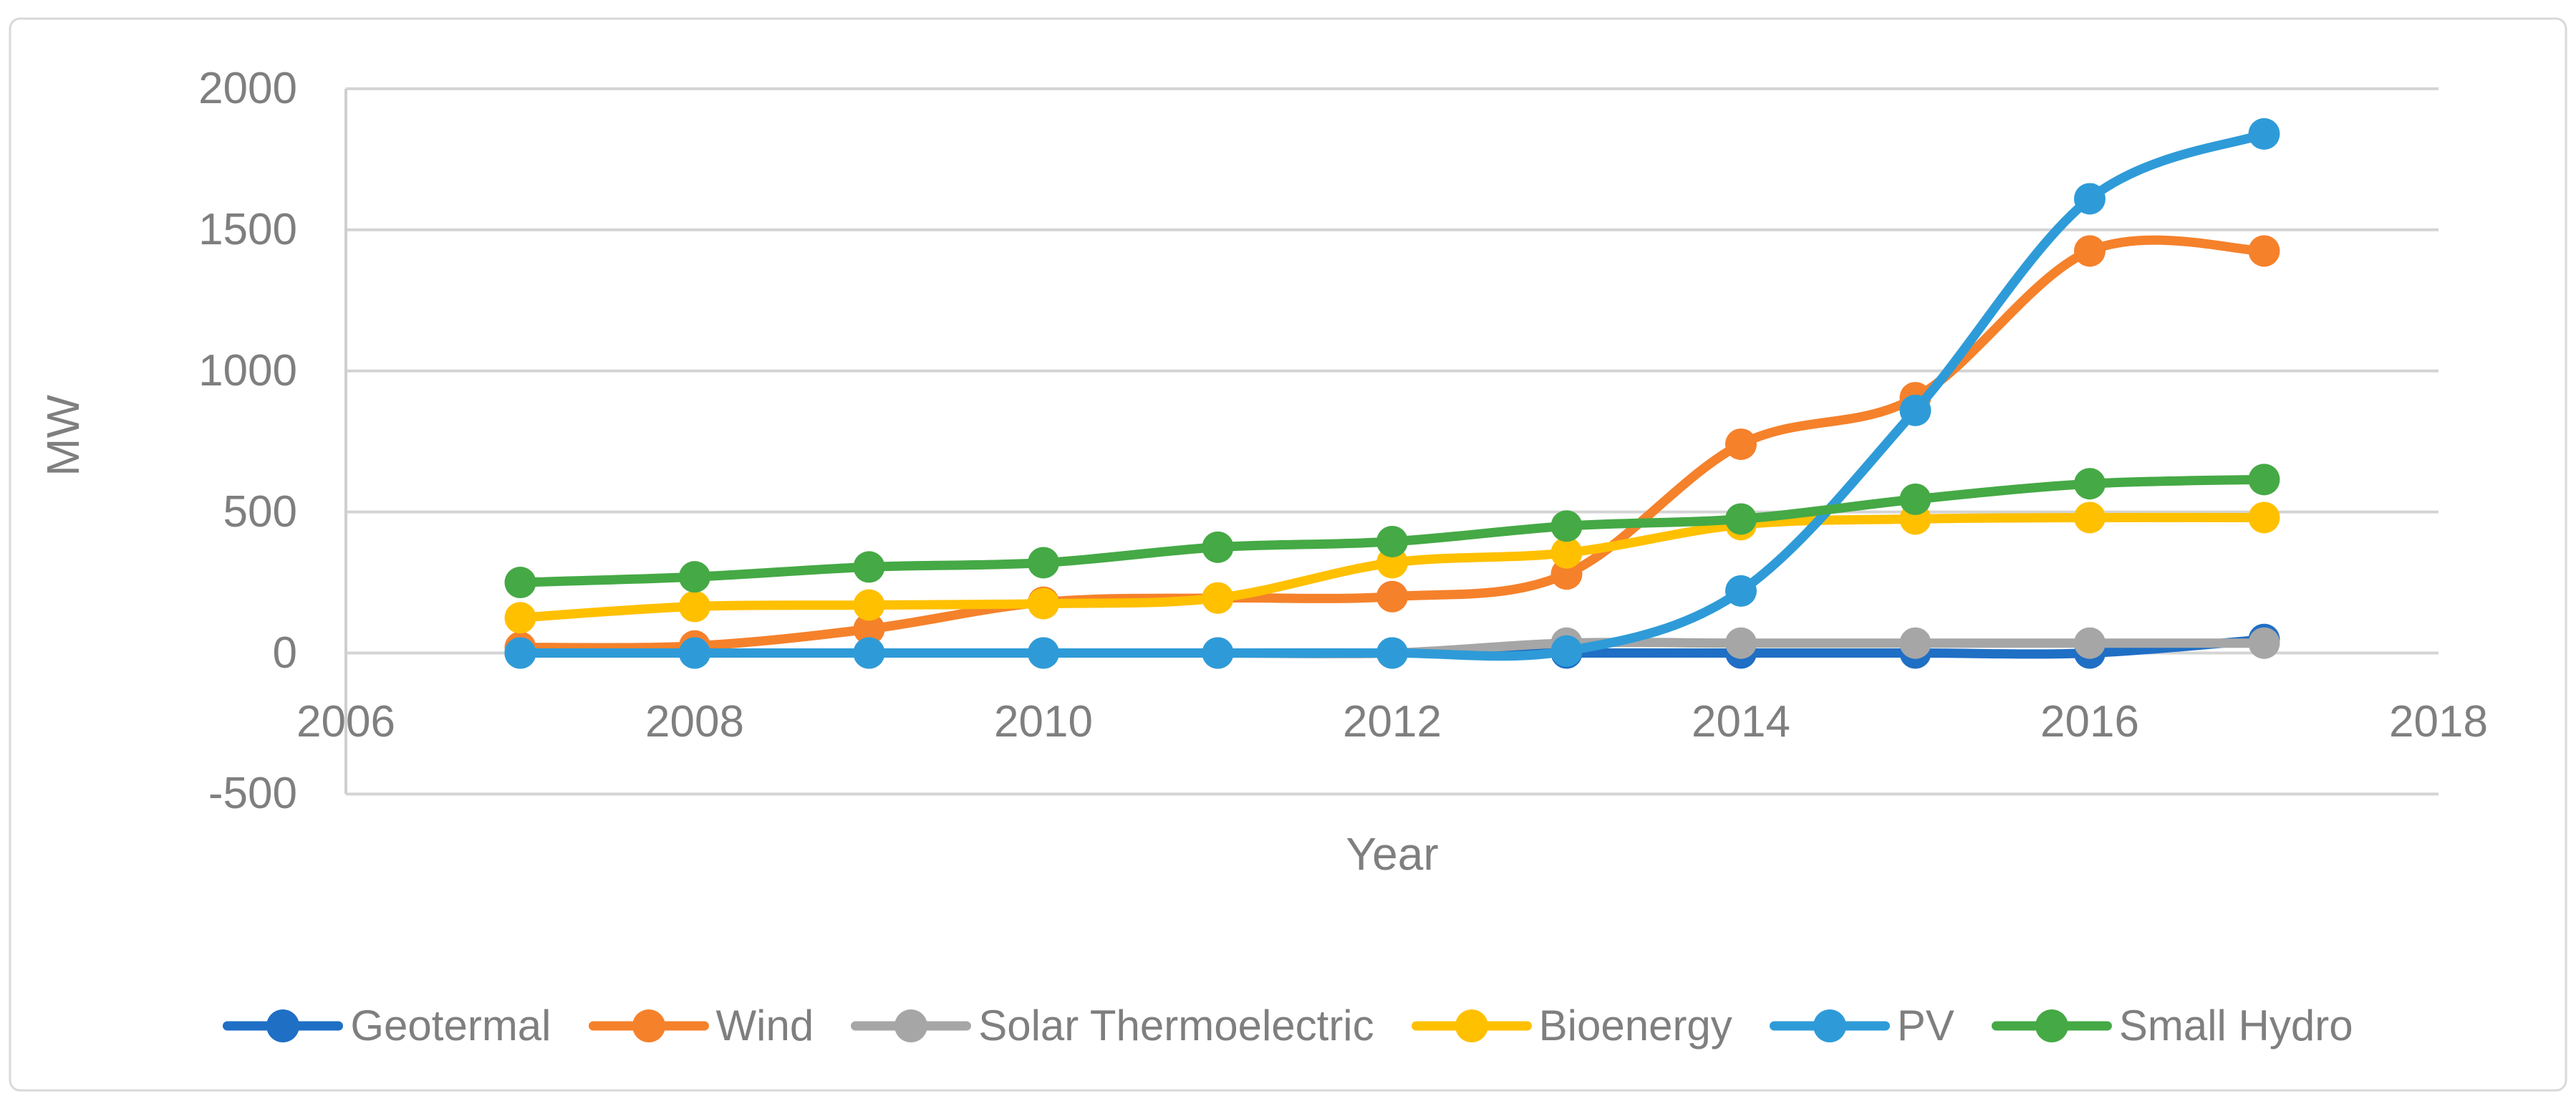 Image resolution: width=2576 pixels, height=1109 pixels. What do you see at coordinates (869, 605) in the screenshot?
I see `series-marker-bioenergy-2009` at bounding box center [869, 605].